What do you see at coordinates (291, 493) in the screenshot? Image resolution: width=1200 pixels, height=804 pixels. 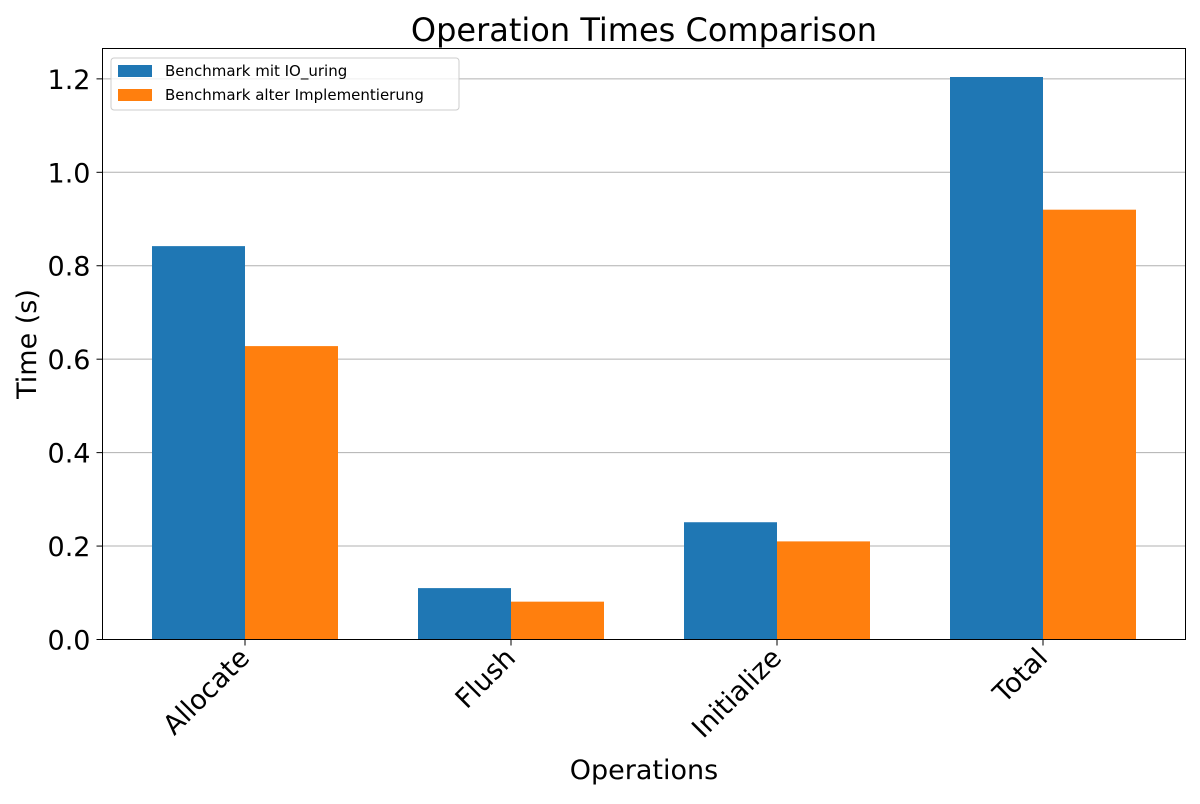 I see `bar-alt-allocate` at bounding box center [291, 493].